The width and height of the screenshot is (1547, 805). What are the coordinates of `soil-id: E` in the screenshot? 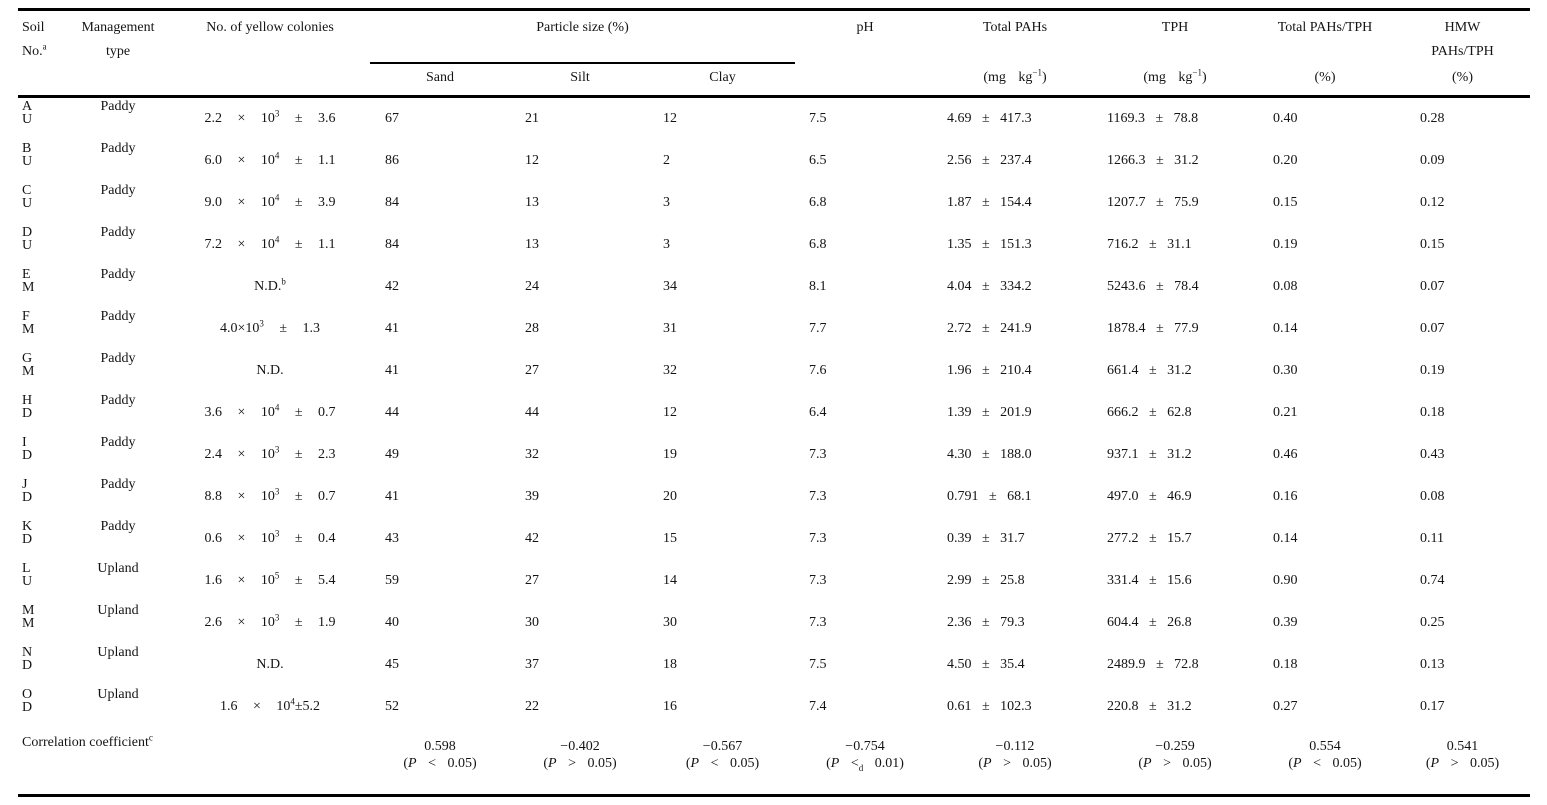 It's located at (26, 274).